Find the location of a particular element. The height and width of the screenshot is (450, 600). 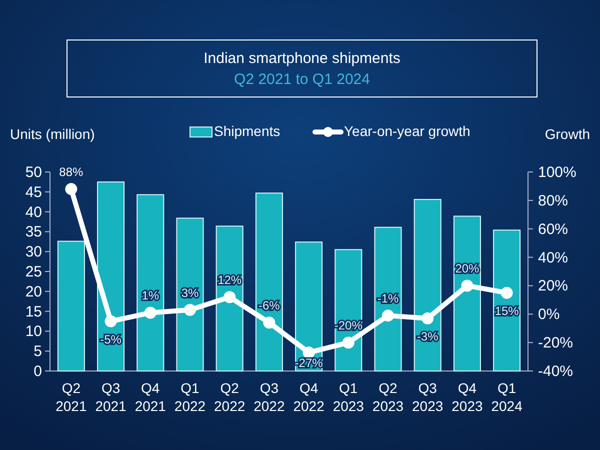

y-tick-label: 35 is located at coordinates (33, 232).